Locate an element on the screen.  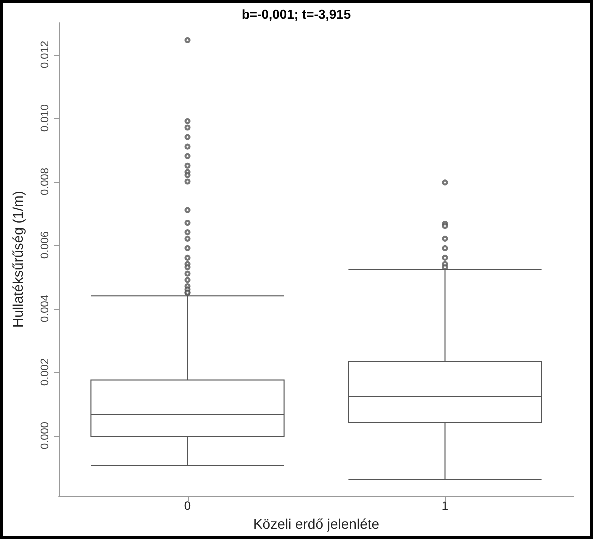
y-tick-label: 0.006 is located at coordinates (46, 245).